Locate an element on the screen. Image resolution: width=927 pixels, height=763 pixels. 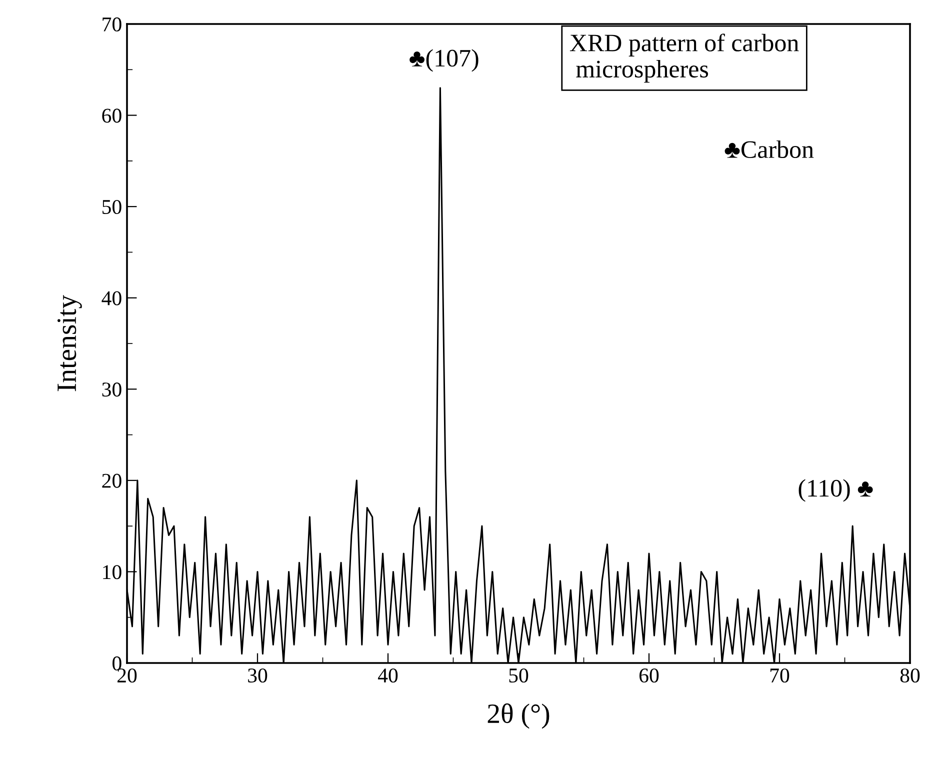
annotation: (110) ♣ is located at coordinates (835, 490).